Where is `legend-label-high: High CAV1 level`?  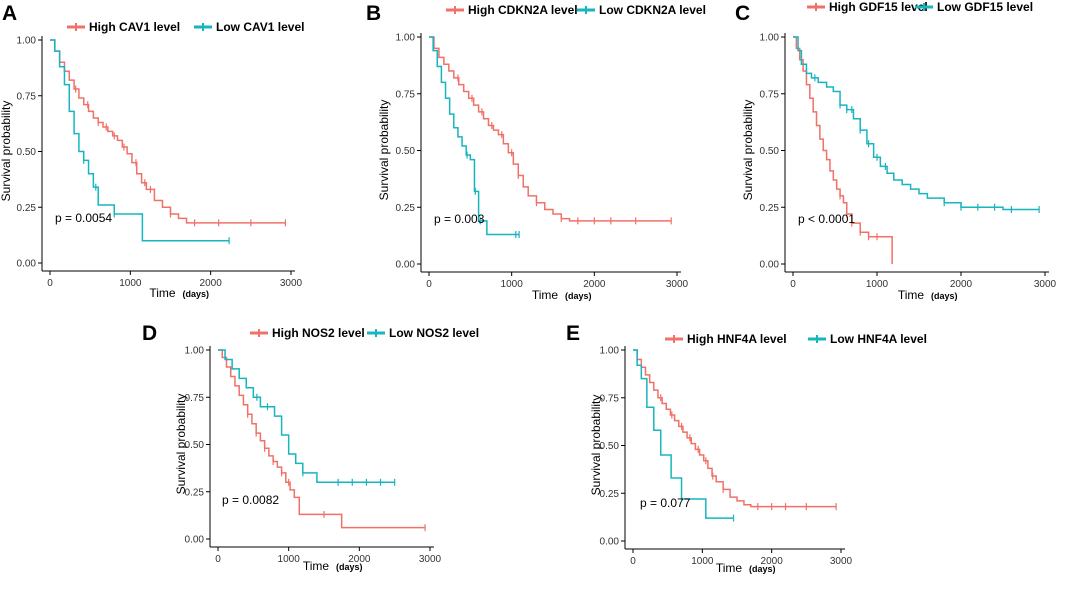 legend-label-high: High CAV1 level is located at coordinates (134, 27).